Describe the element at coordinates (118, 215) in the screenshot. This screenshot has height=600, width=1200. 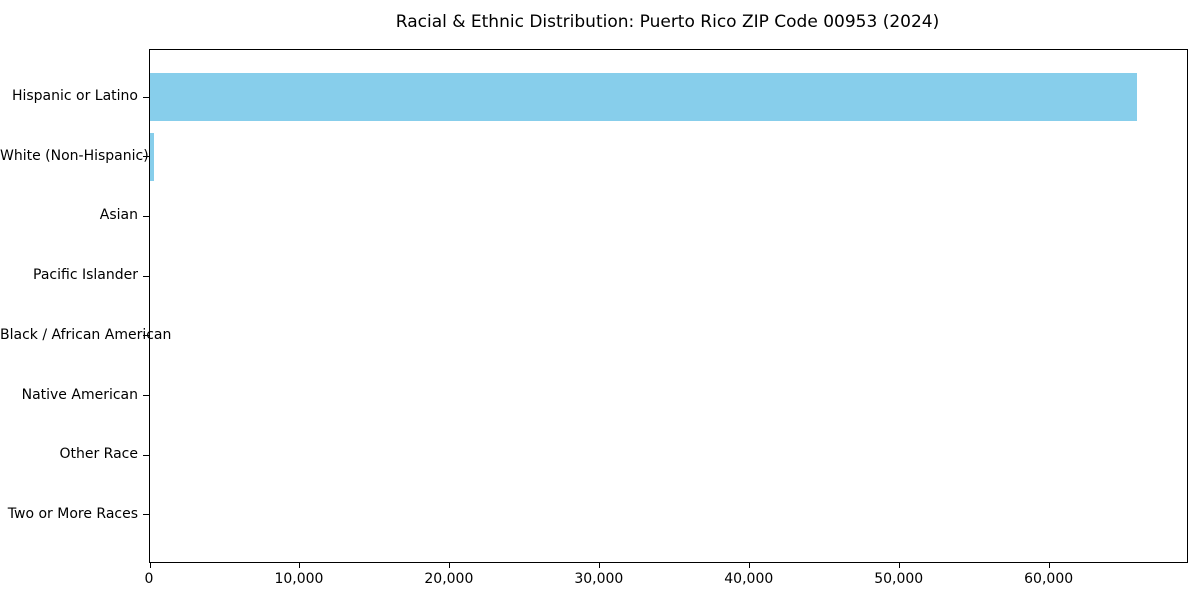
I see `y-axis-tick-label: Asian` at that location.